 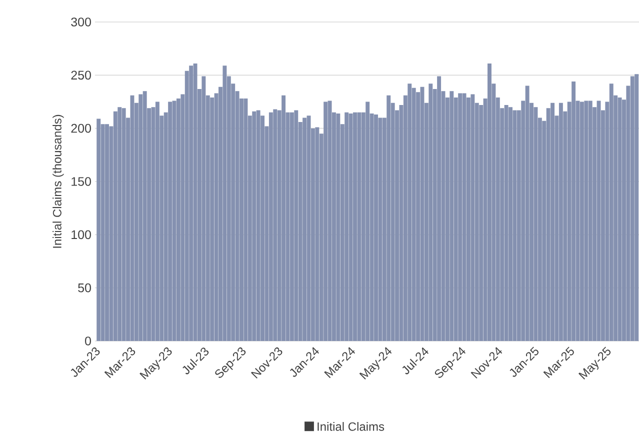 What do you see at coordinates (81, 235) in the screenshot?
I see `y-tick-label: 100` at bounding box center [81, 235].